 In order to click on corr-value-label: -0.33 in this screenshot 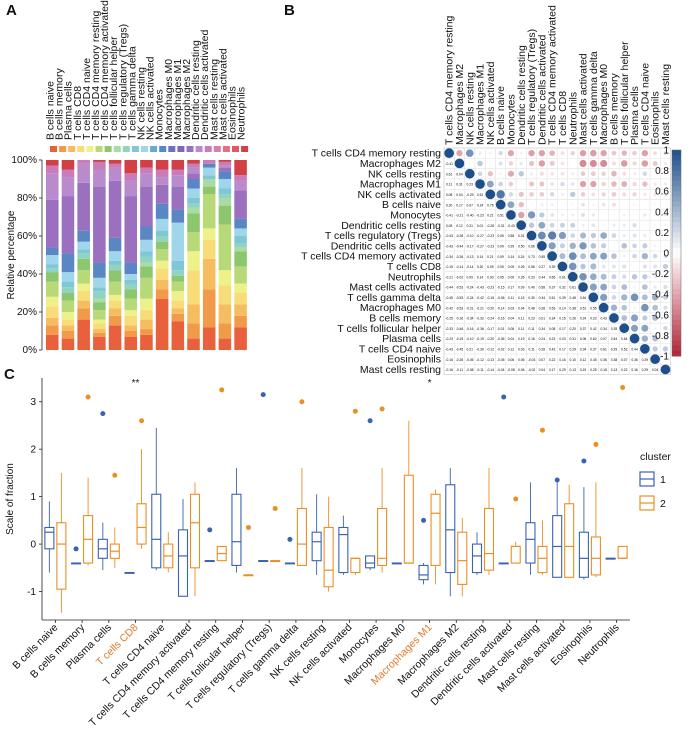, I will do `click(449, 329)`.